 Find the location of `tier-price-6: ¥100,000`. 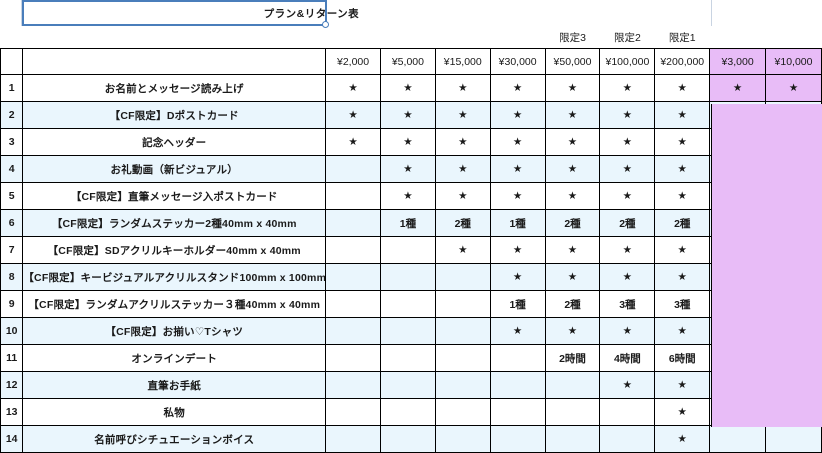

tier-price-6: ¥100,000 is located at coordinates (627, 61).